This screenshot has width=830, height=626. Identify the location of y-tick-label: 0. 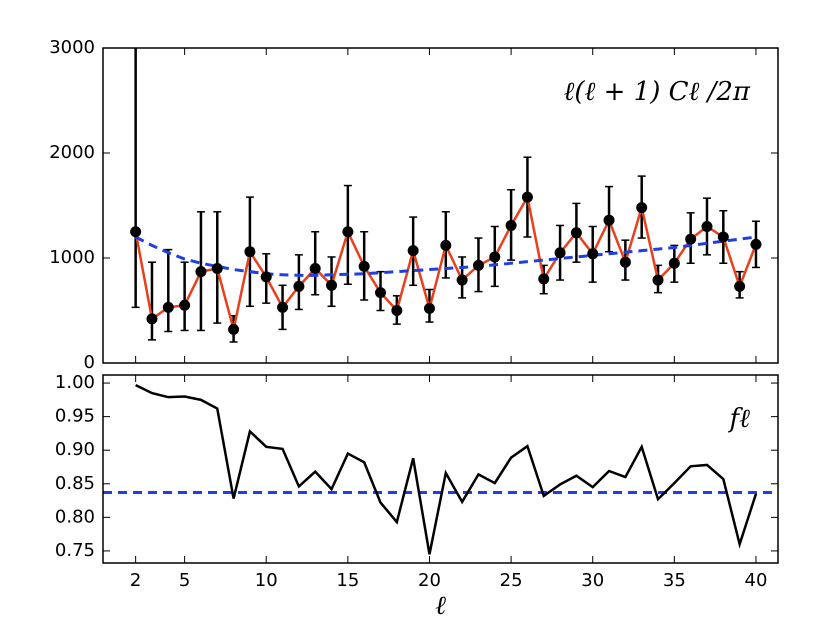
(89, 362).